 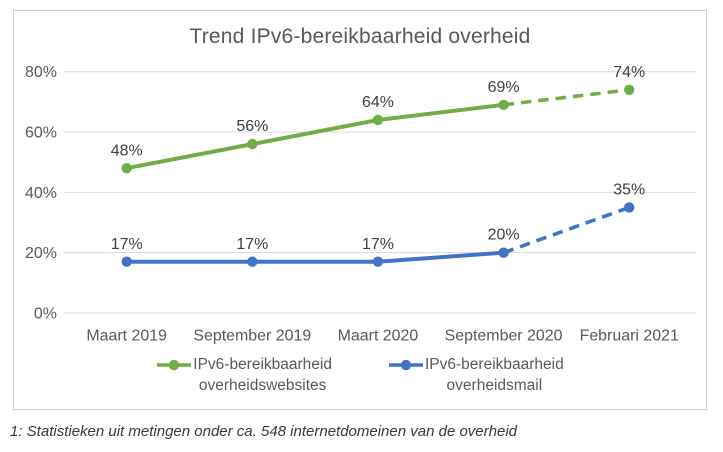 I want to click on y-axis-labels: 0% 20% 40% 60% 80%, so click(x=41, y=193).